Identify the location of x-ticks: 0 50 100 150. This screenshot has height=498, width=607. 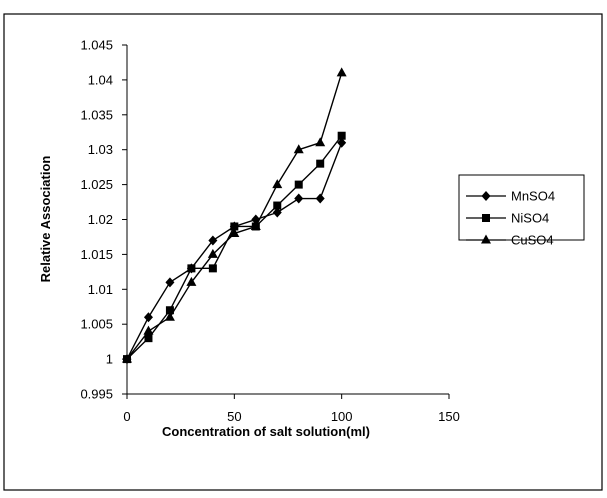
(291, 409).